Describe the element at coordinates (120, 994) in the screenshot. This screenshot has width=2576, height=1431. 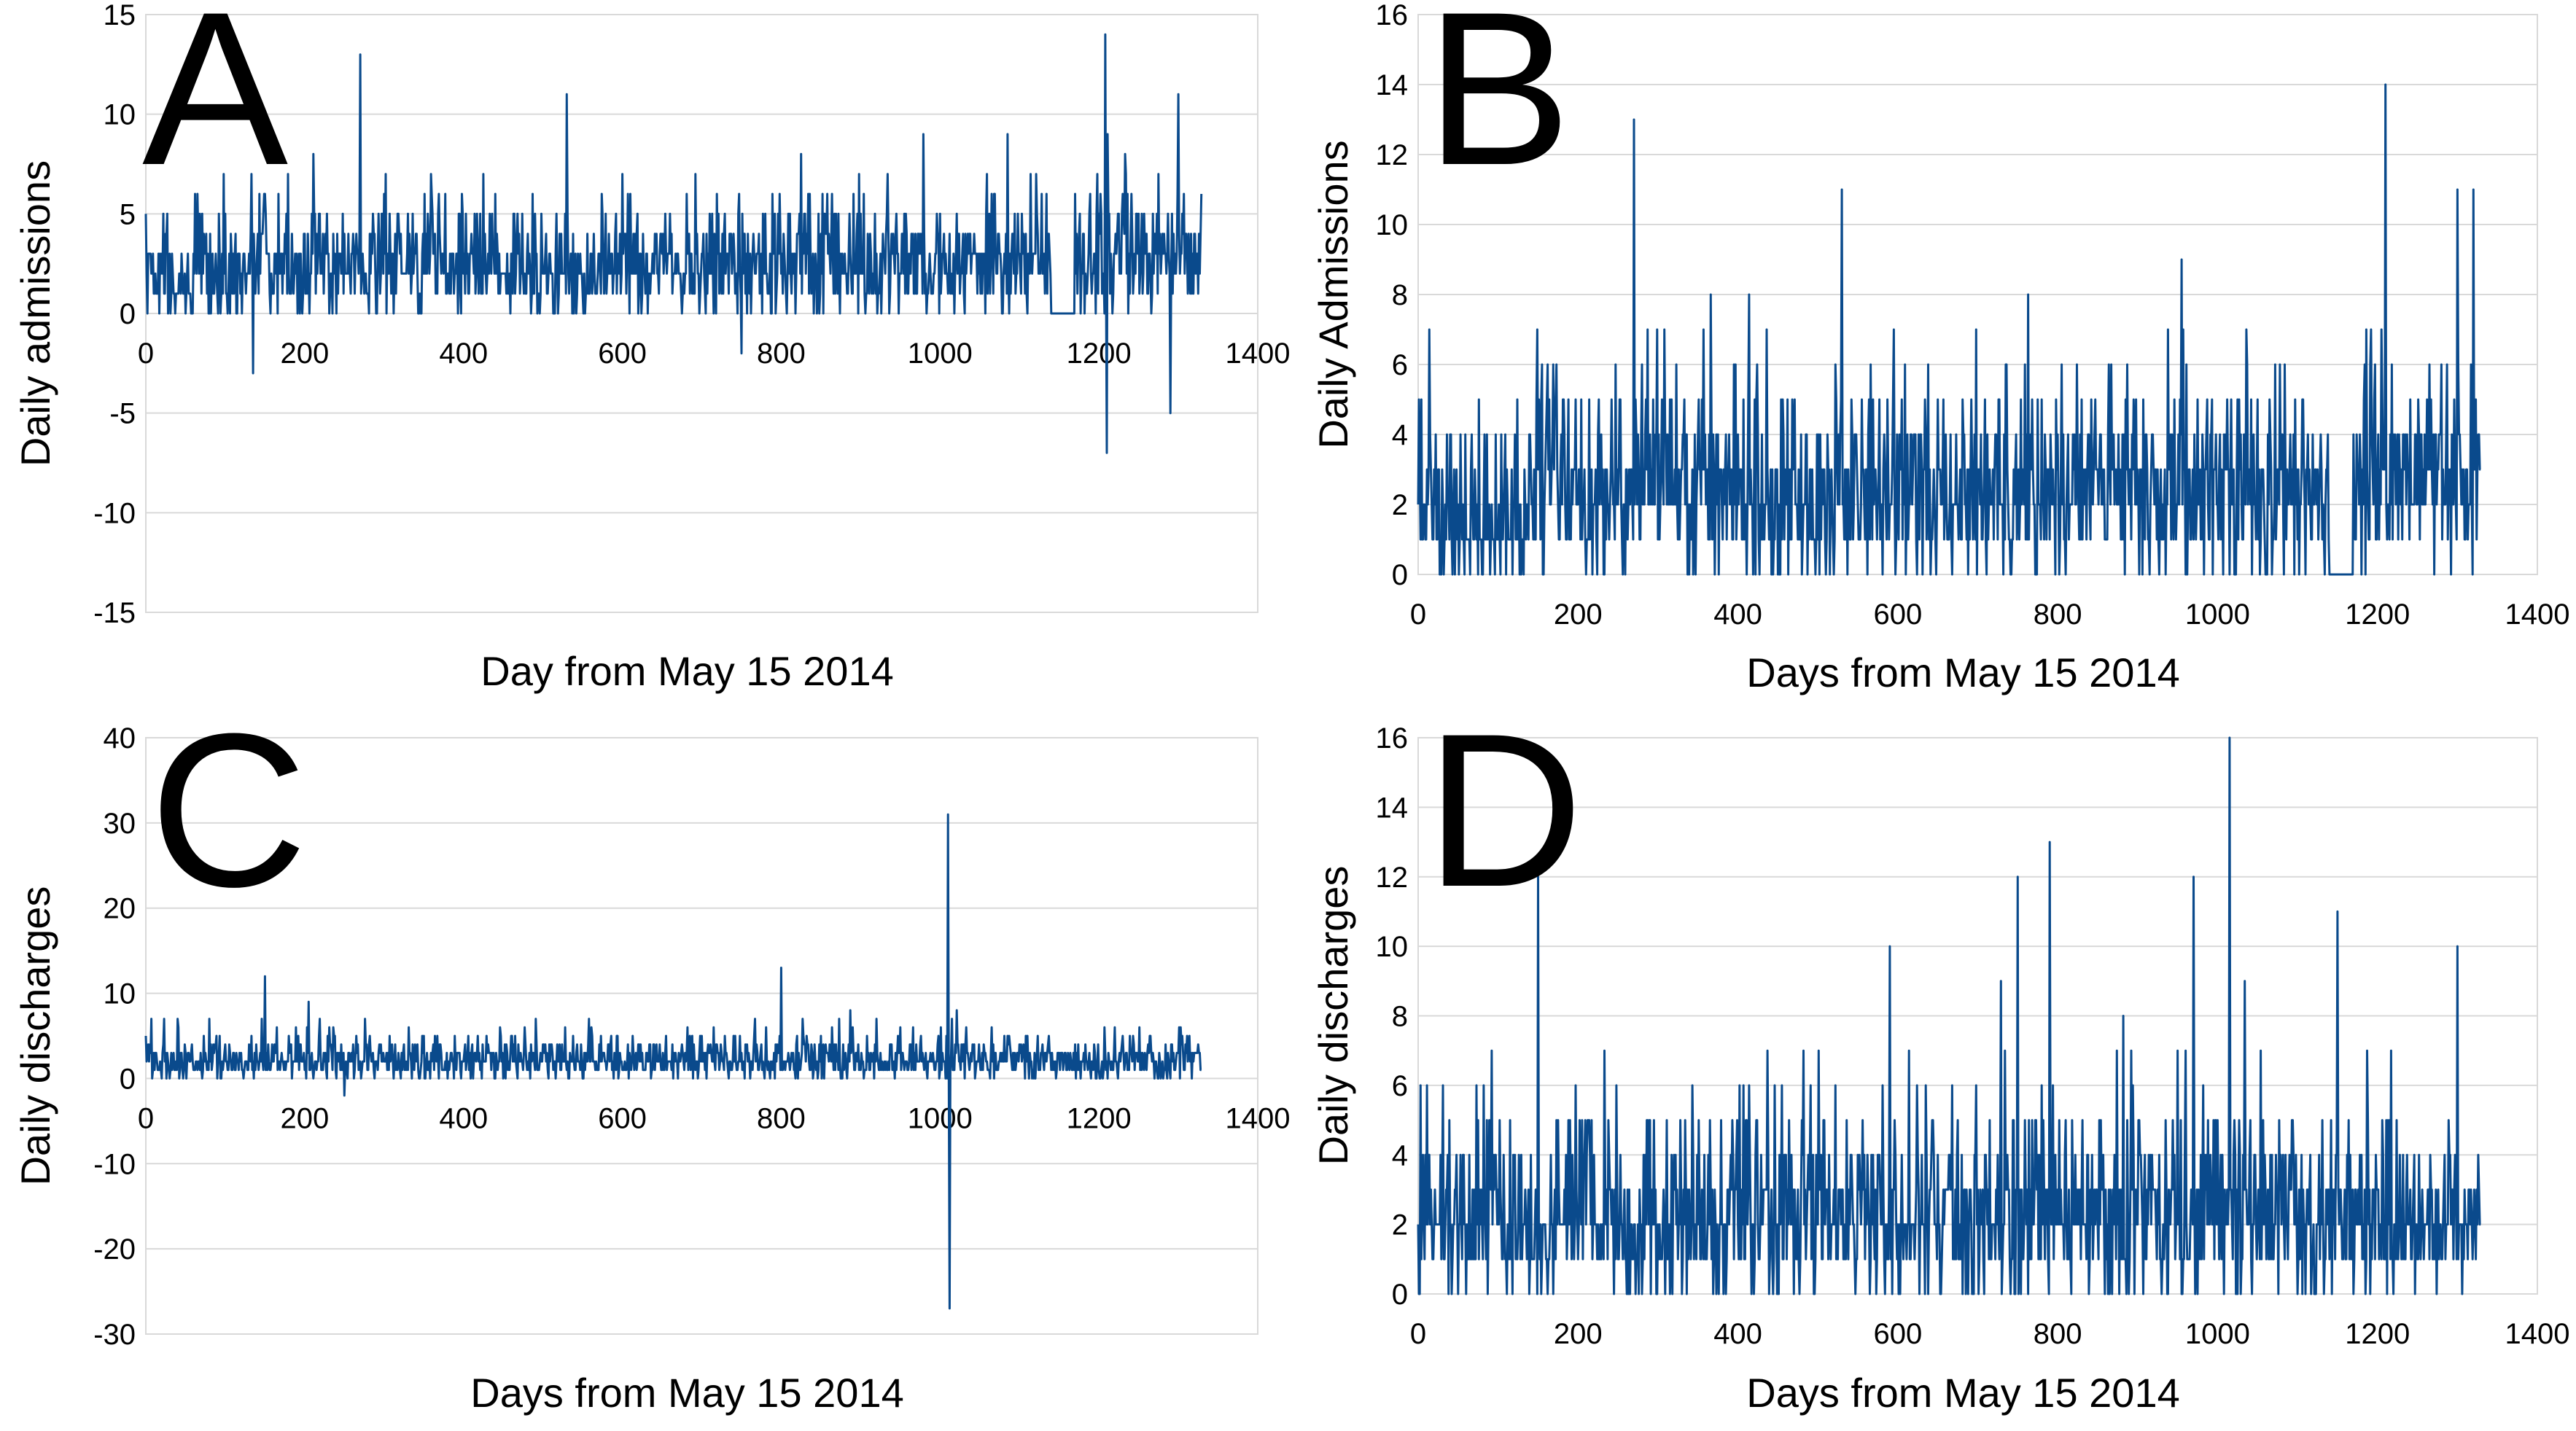
I see `y-tick-label-c-4: 10` at that location.